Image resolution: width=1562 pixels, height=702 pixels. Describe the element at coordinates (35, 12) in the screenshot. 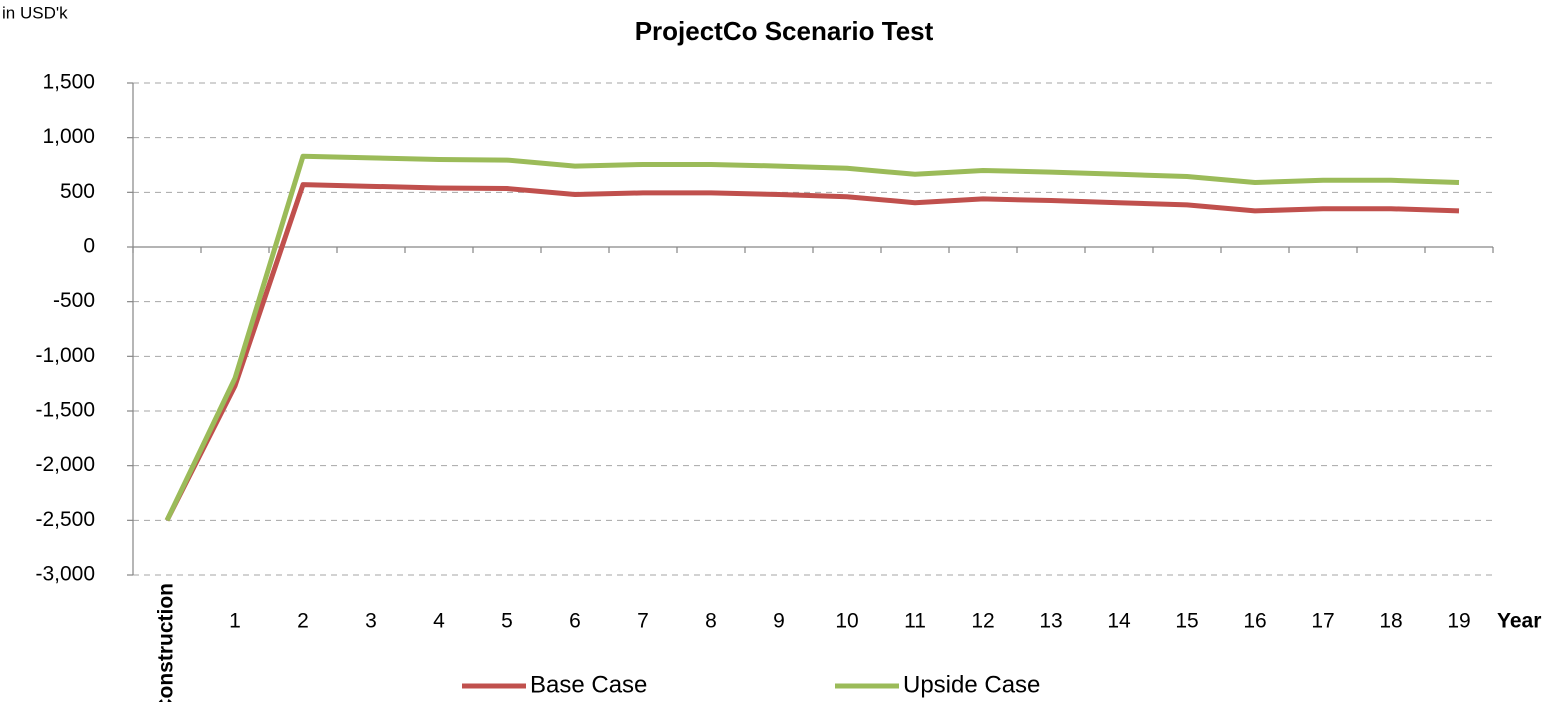

I see `y-axis-label: in USD'k` at that location.